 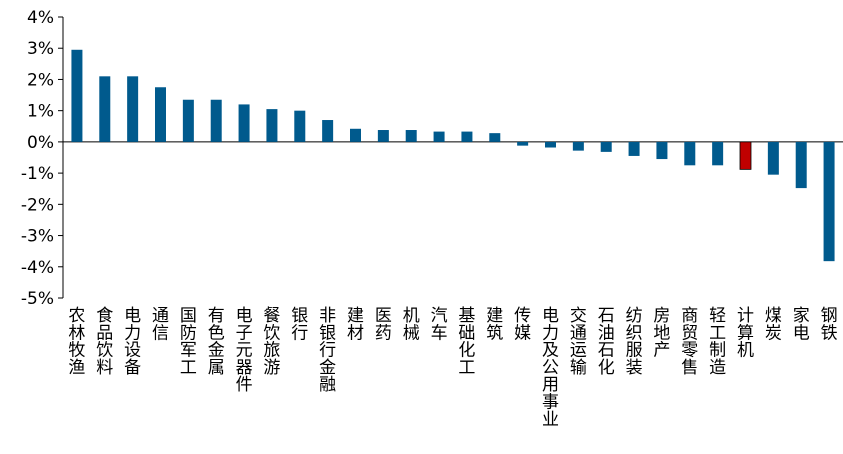 What do you see at coordinates (661, 333) in the screenshot?
I see `category-label: 房地产` at bounding box center [661, 333].